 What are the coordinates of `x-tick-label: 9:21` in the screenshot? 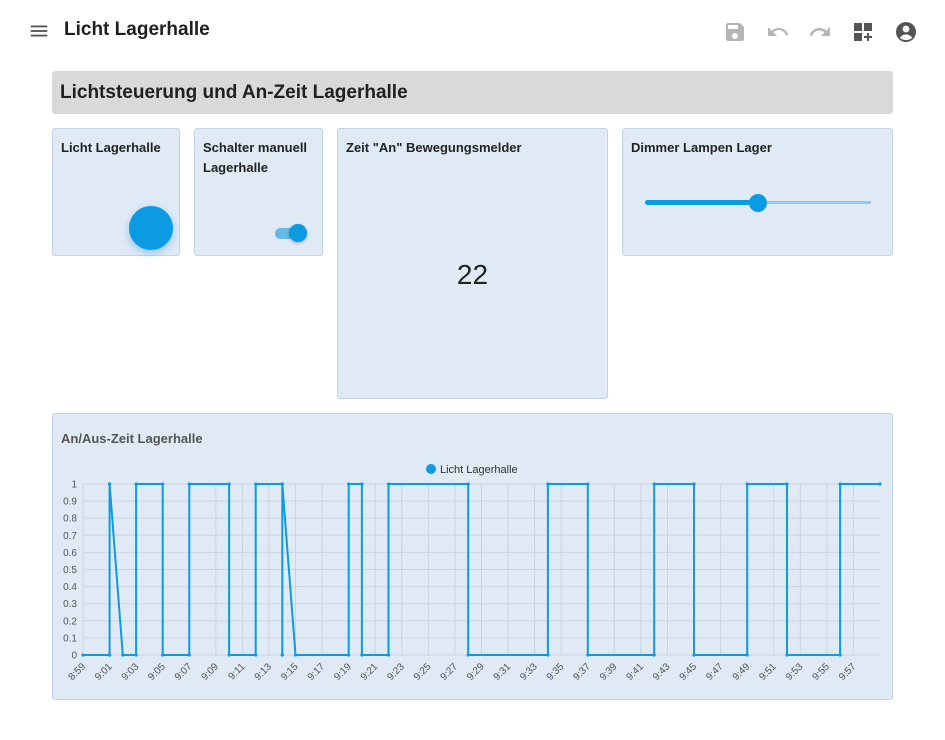 It's located at (370, 672).